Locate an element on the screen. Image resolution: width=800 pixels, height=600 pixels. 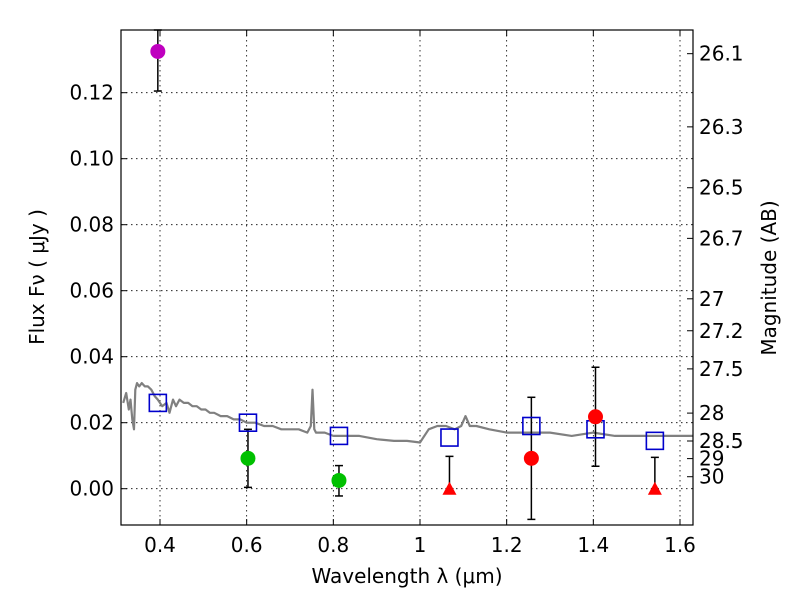
right-tick-label: 26.7 is located at coordinates (721, 238).